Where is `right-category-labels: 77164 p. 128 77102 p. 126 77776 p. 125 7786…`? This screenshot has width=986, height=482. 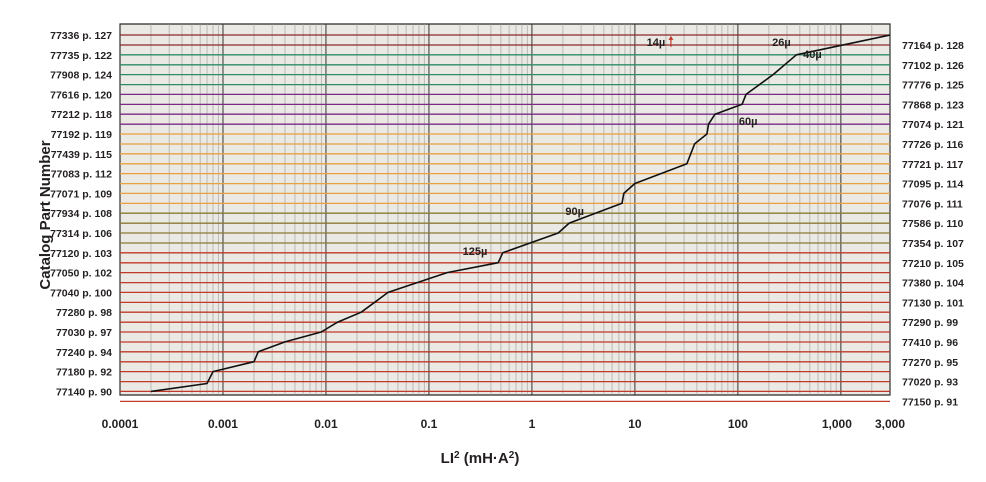
right-category-labels: 77164 p. 128 77102 p. 126 77776 p. 125 7786… is located at coordinates (933, 224).